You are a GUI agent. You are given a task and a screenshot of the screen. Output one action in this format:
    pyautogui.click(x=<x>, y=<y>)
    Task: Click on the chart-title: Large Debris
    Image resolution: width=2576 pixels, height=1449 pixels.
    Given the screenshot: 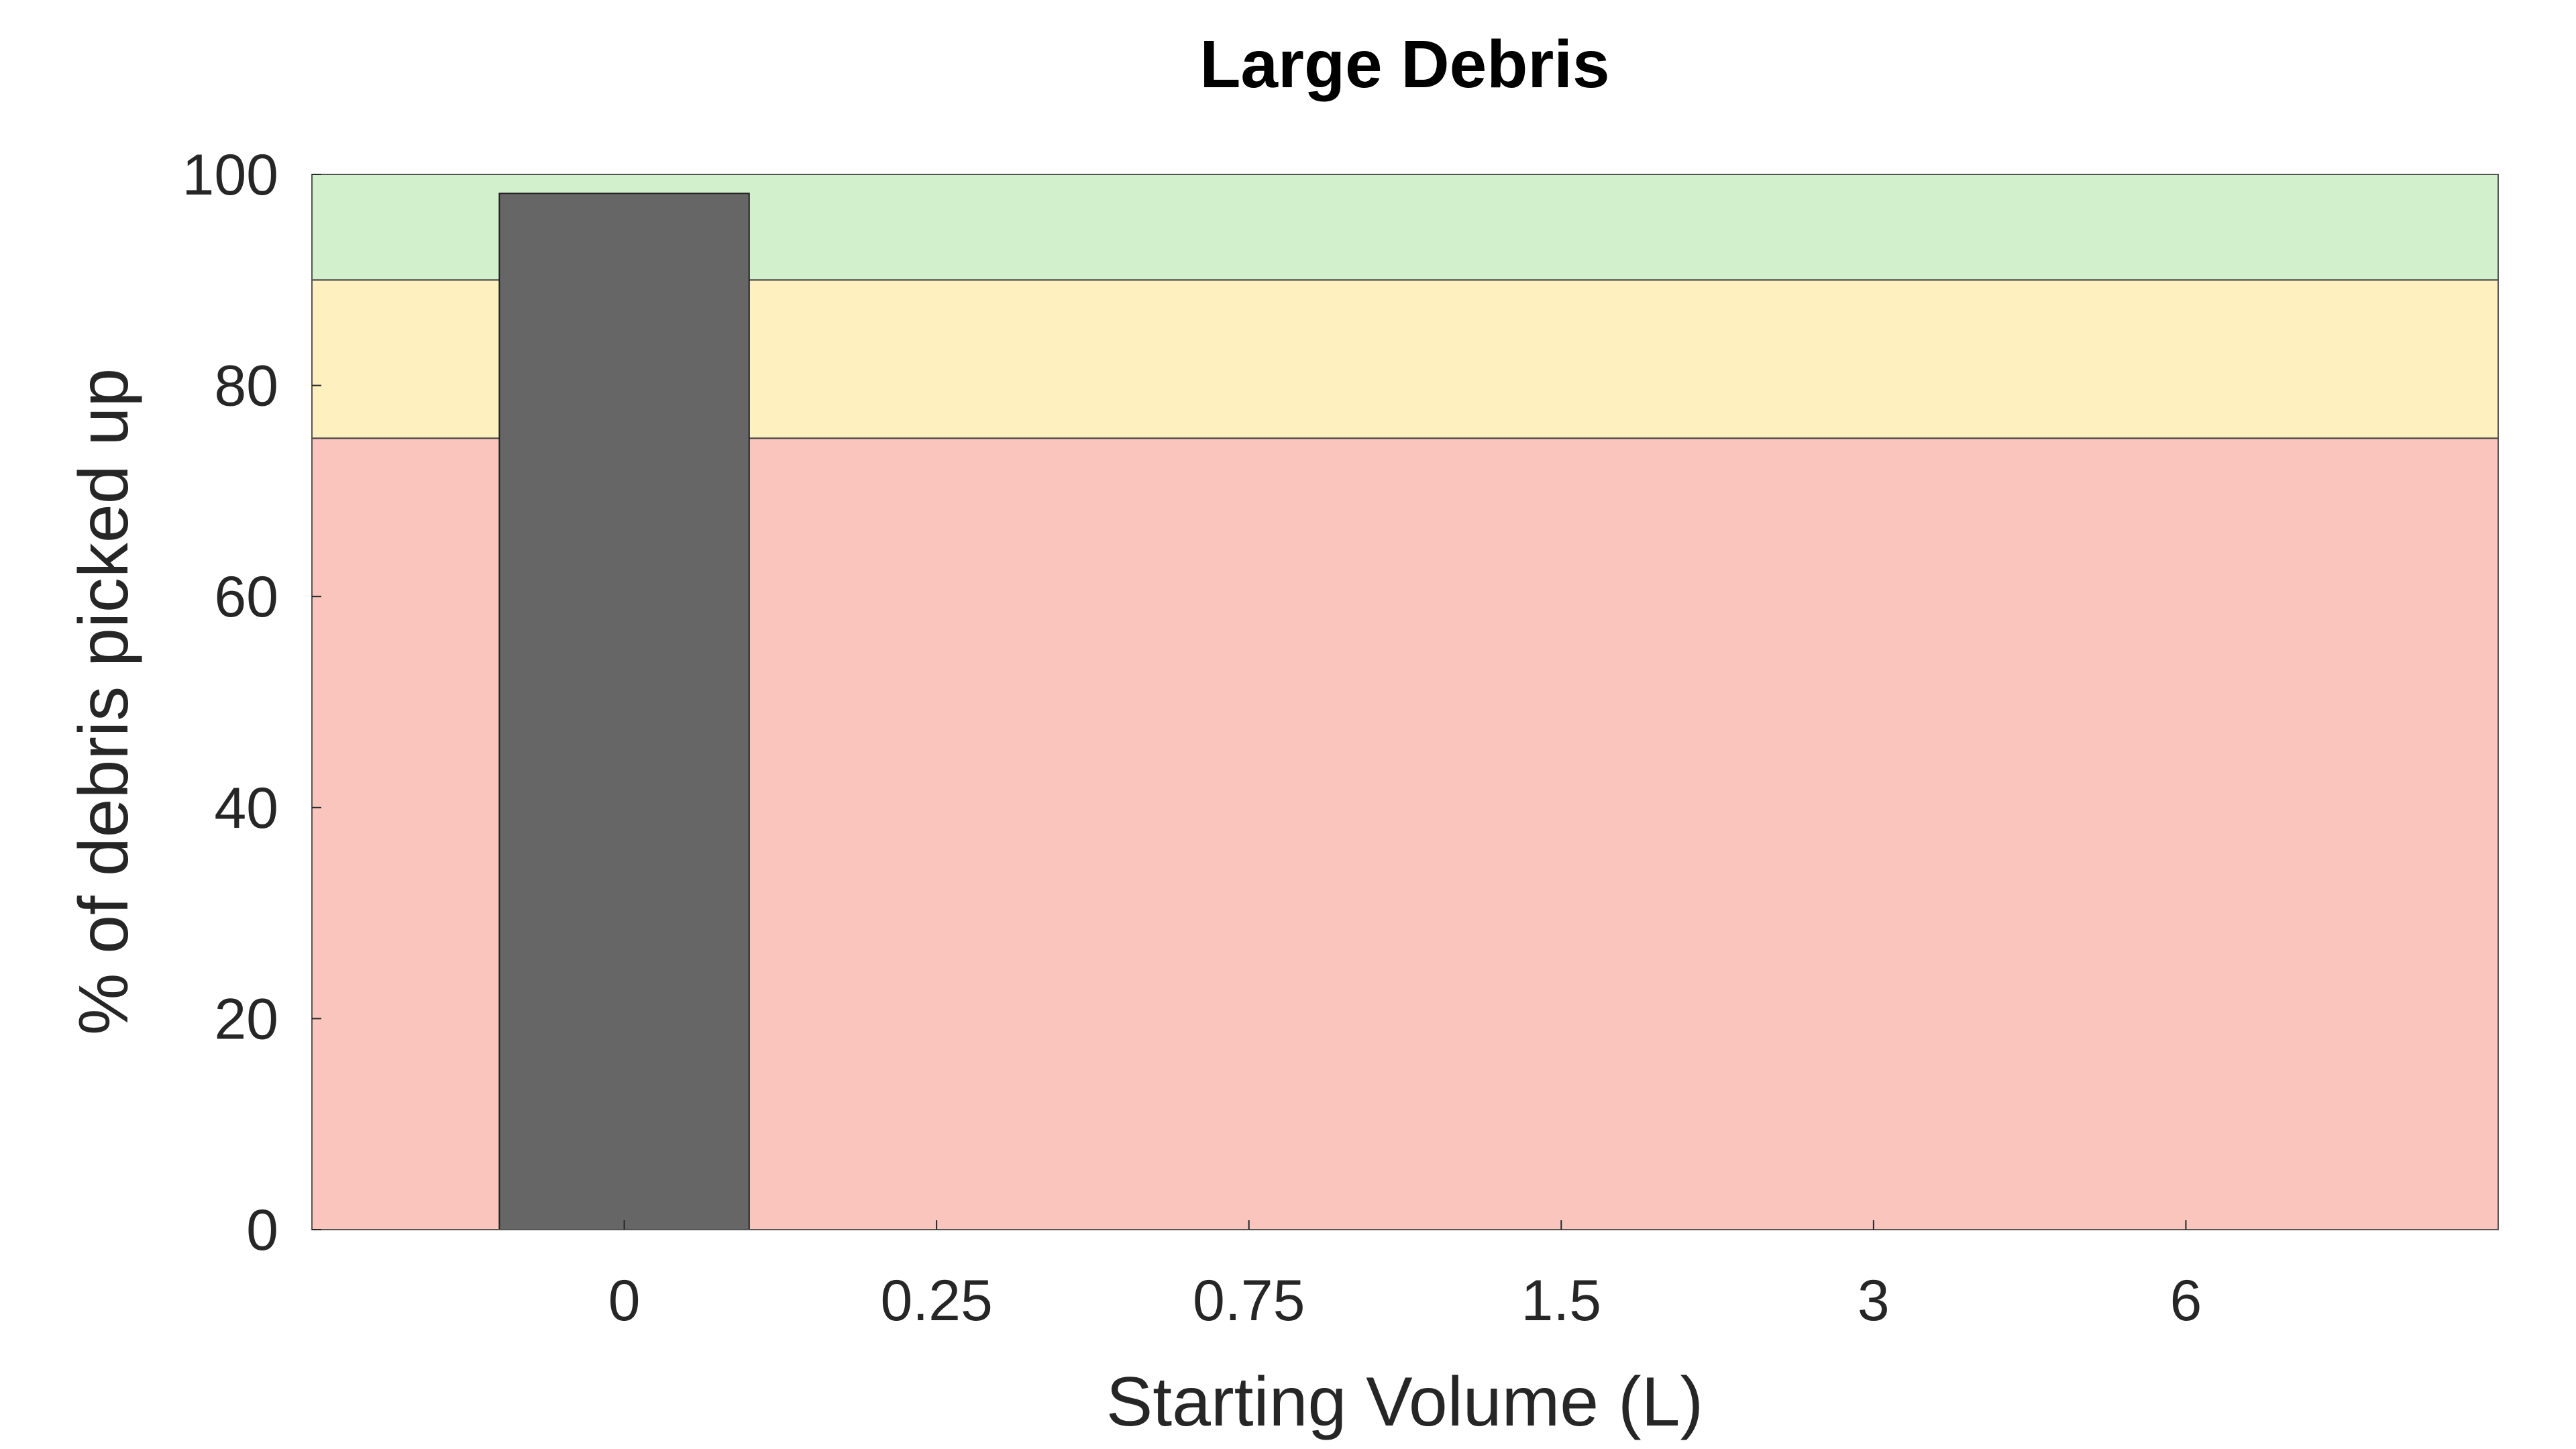 What is the action you would take?
    pyautogui.click(x=1404, y=64)
    